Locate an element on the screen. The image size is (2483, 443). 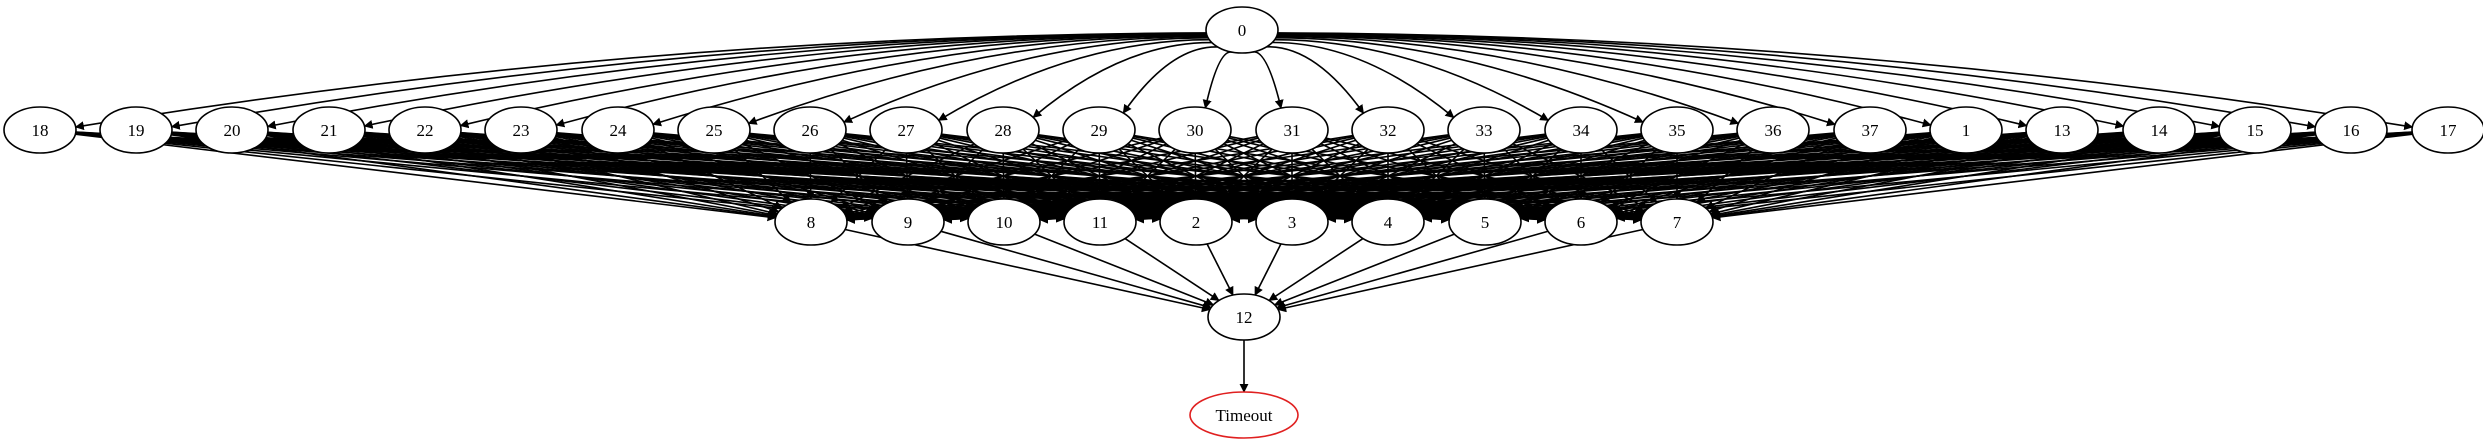
node-label: 36 is located at coordinates (1773, 130).